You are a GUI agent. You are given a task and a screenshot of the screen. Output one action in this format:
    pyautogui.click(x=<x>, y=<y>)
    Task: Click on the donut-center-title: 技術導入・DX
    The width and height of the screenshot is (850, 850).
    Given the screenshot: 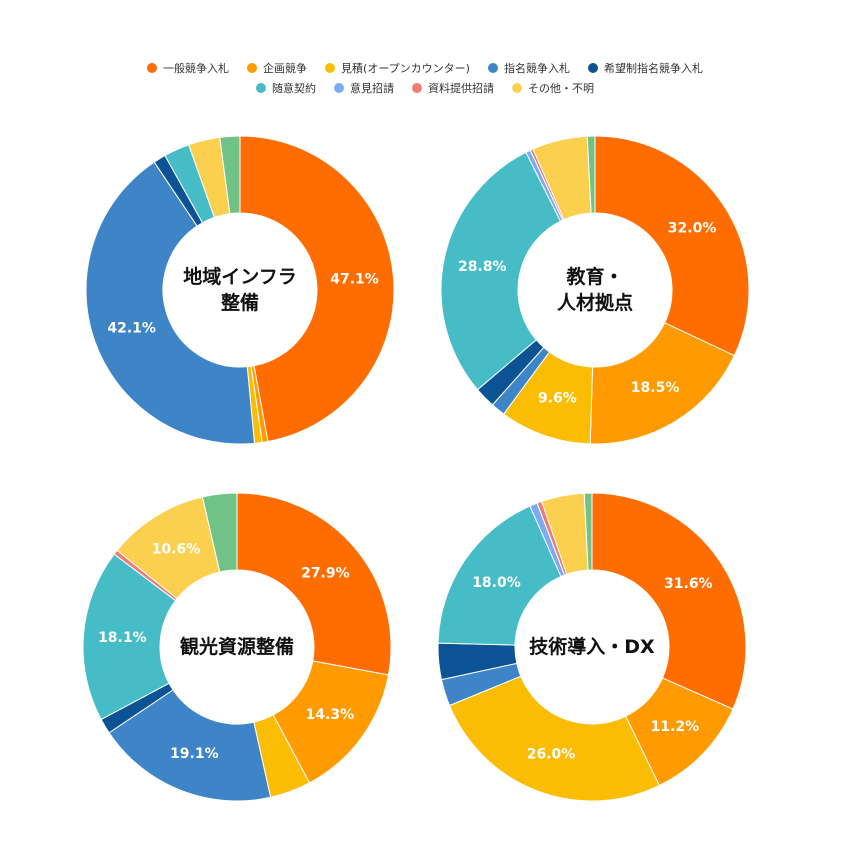 What is the action you would take?
    pyautogui.click(x=592, y=646)
    